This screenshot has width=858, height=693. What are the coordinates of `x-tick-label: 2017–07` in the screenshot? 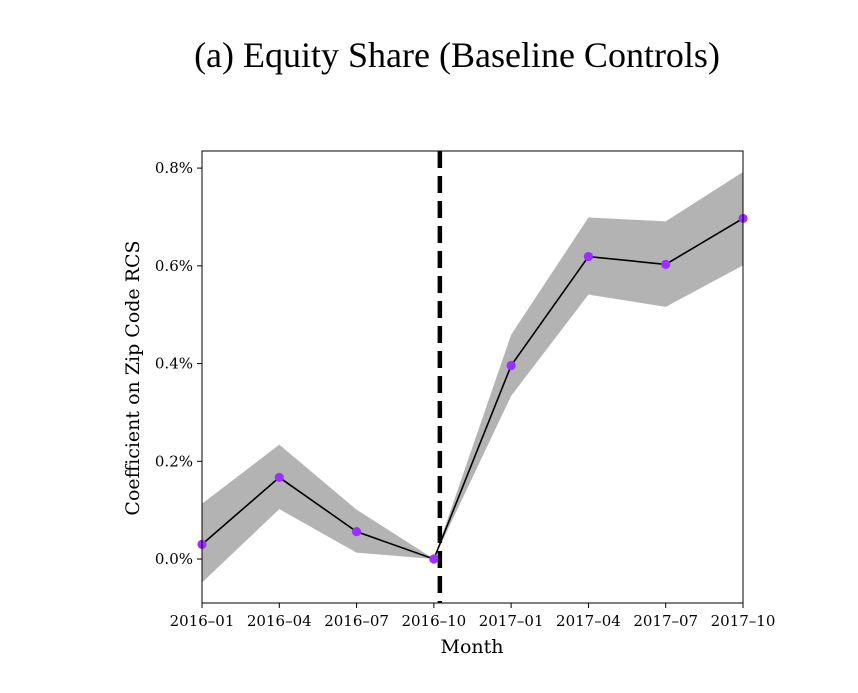 It's located at (665, 621).